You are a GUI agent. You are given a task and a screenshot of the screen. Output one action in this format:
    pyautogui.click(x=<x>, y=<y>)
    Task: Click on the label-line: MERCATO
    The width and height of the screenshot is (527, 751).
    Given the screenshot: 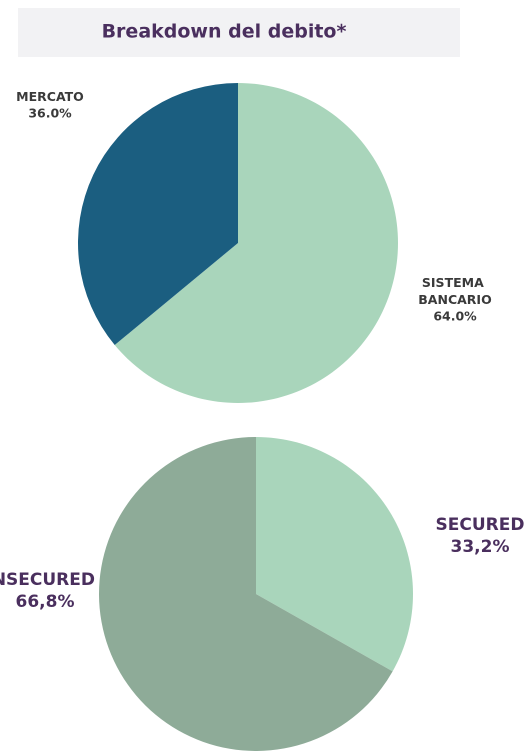 What is the action you would take?
    pyautogui.click(x=50, y=96)
    